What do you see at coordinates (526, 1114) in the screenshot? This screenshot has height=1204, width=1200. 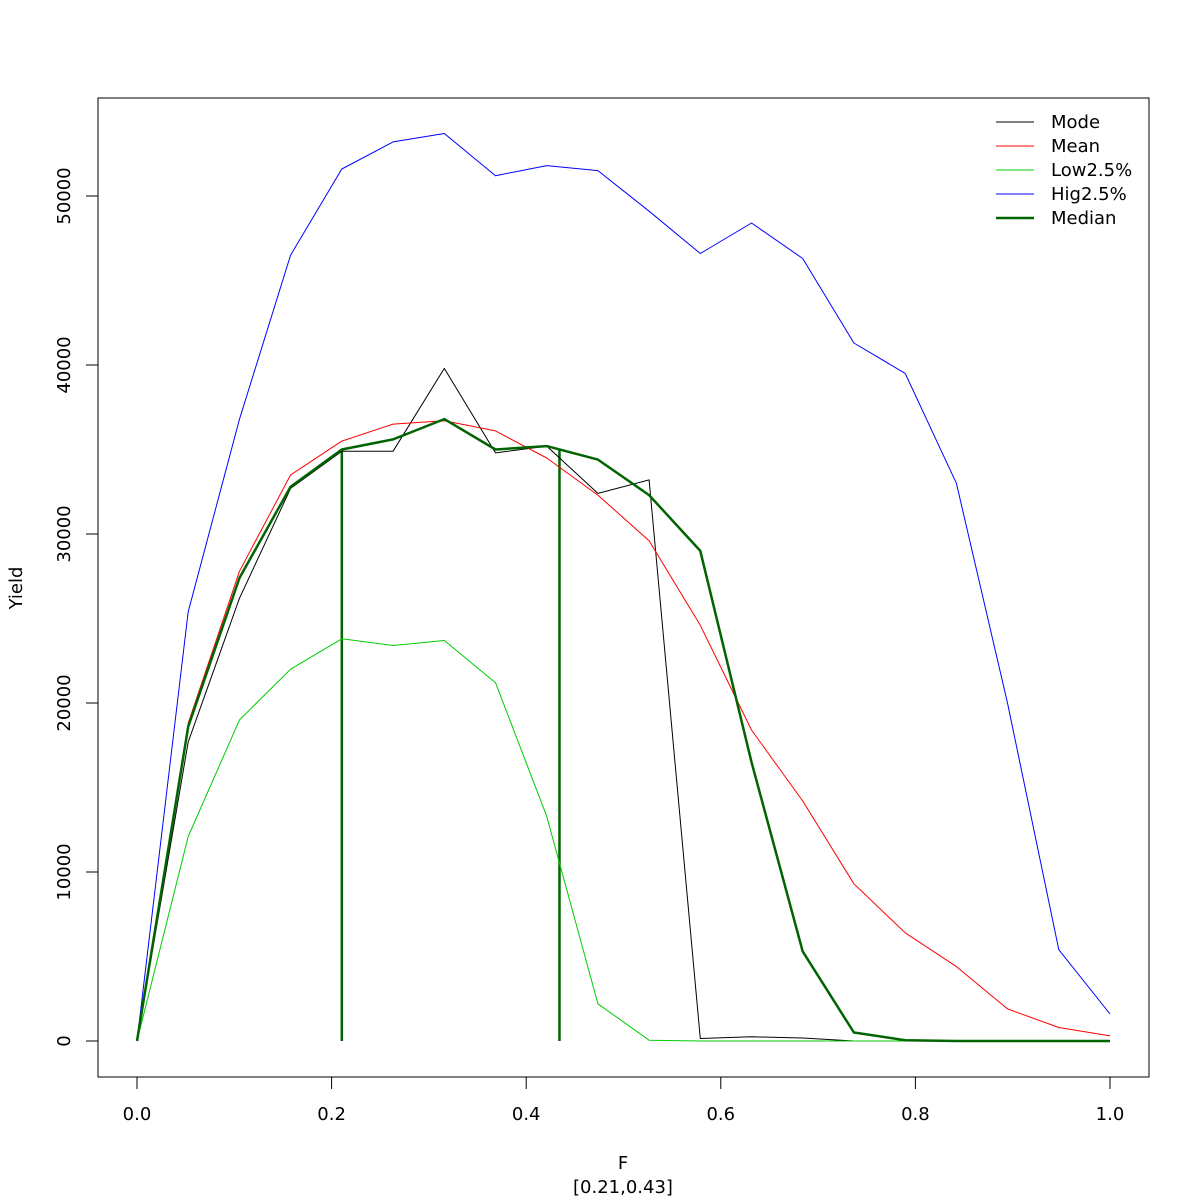 I see `x-tick-label: 0.4` at bounding box center [526, 1114].